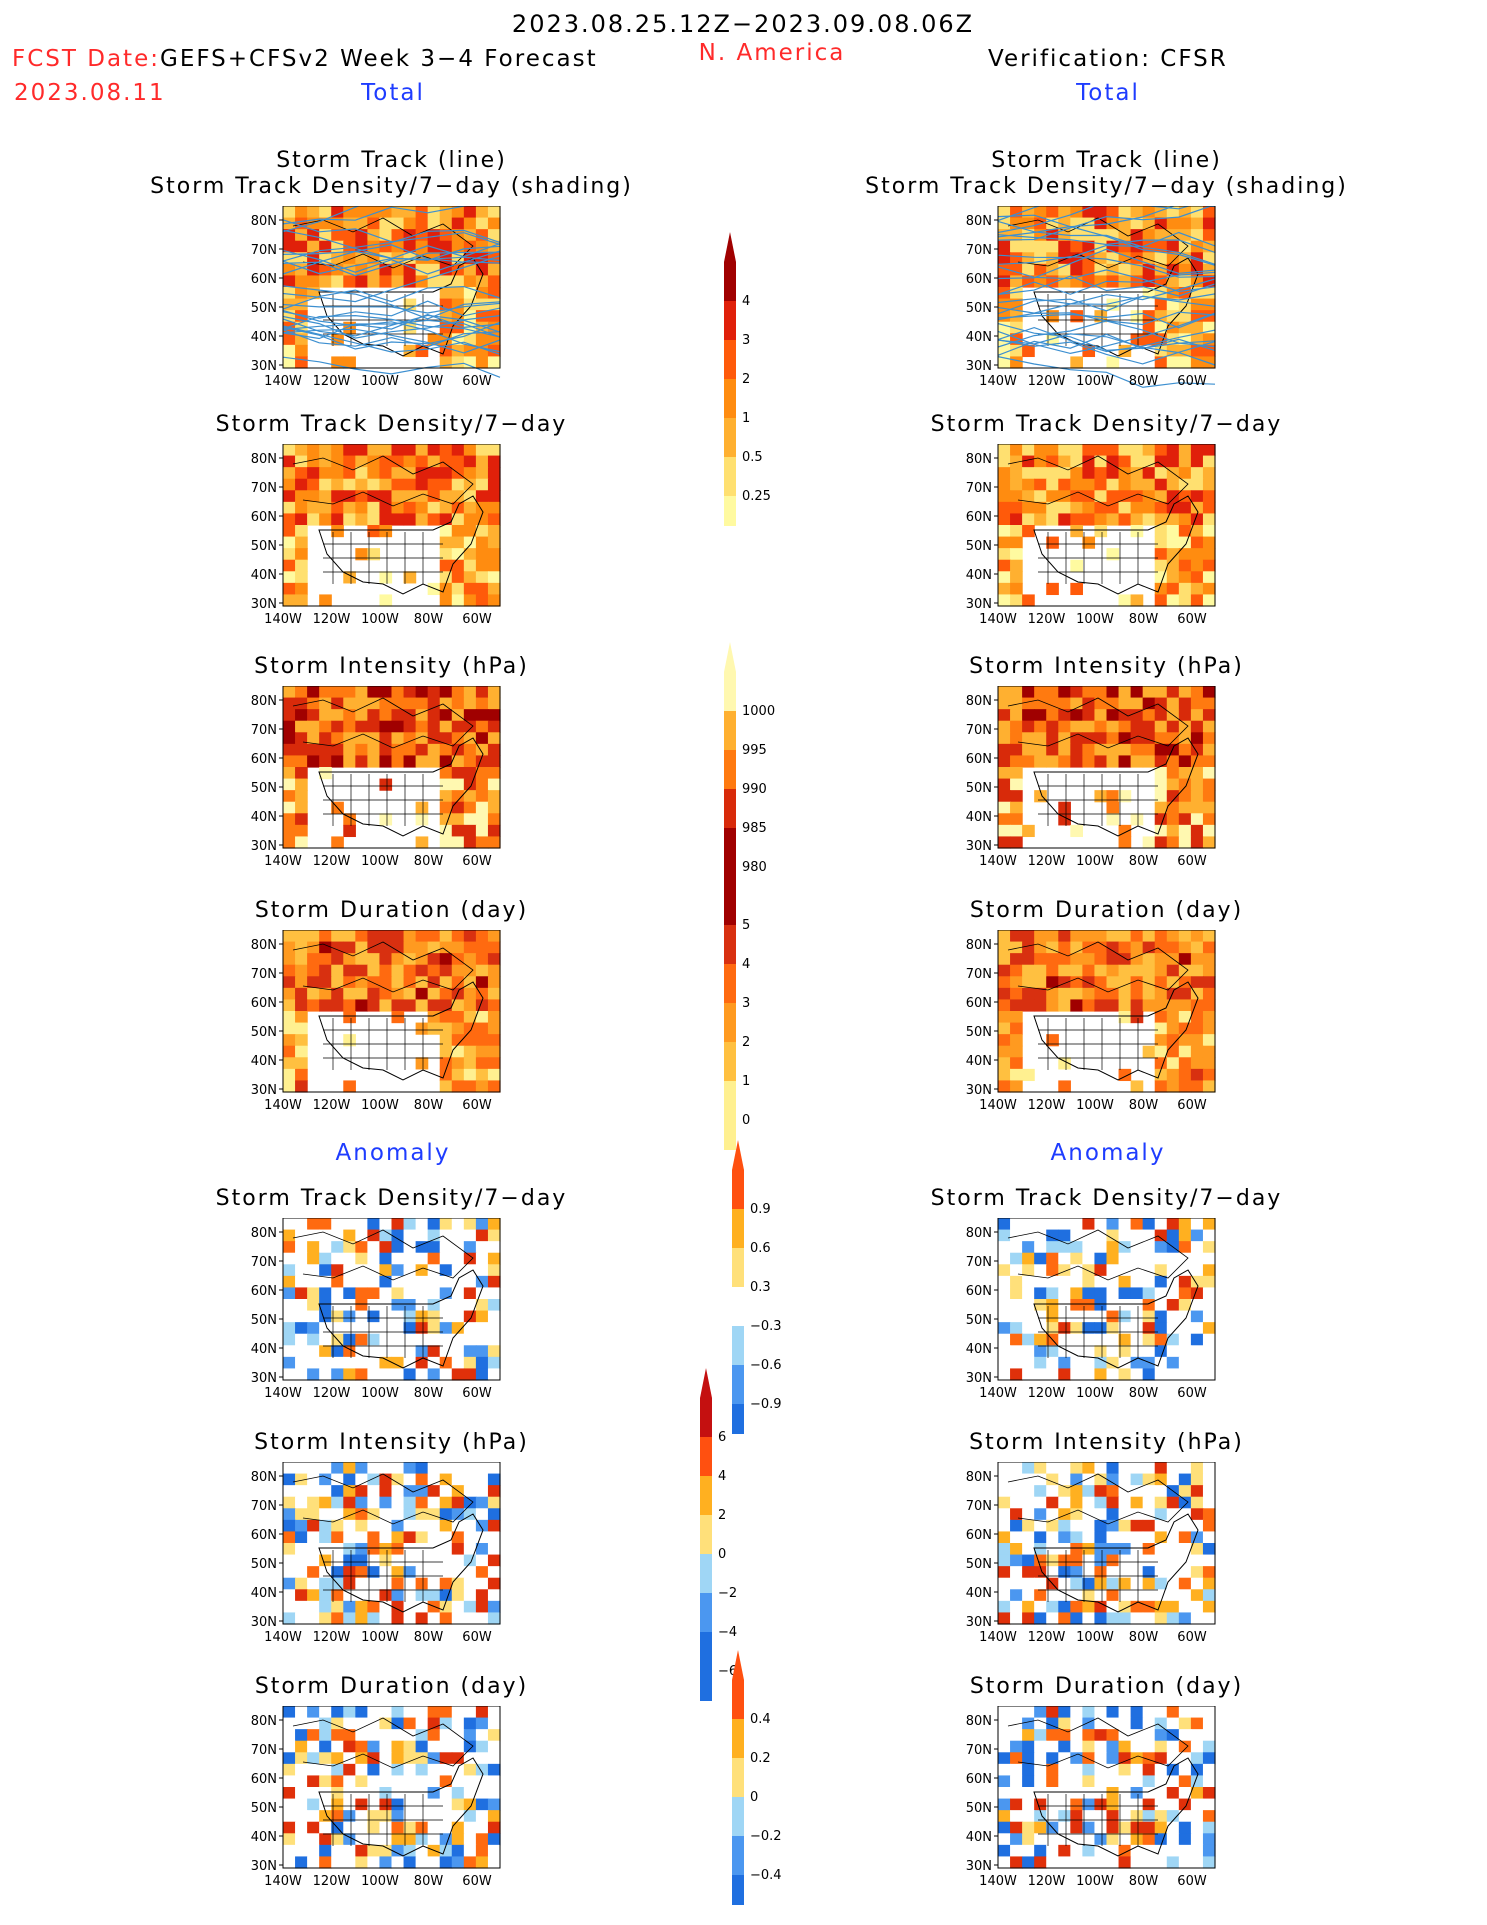 The height and width of the screenshot is (1925, 1487). What do you see at coordinates (283, 861) in the screenshot?
I see `lon-label: 140W` at bounding box center [283, 861].